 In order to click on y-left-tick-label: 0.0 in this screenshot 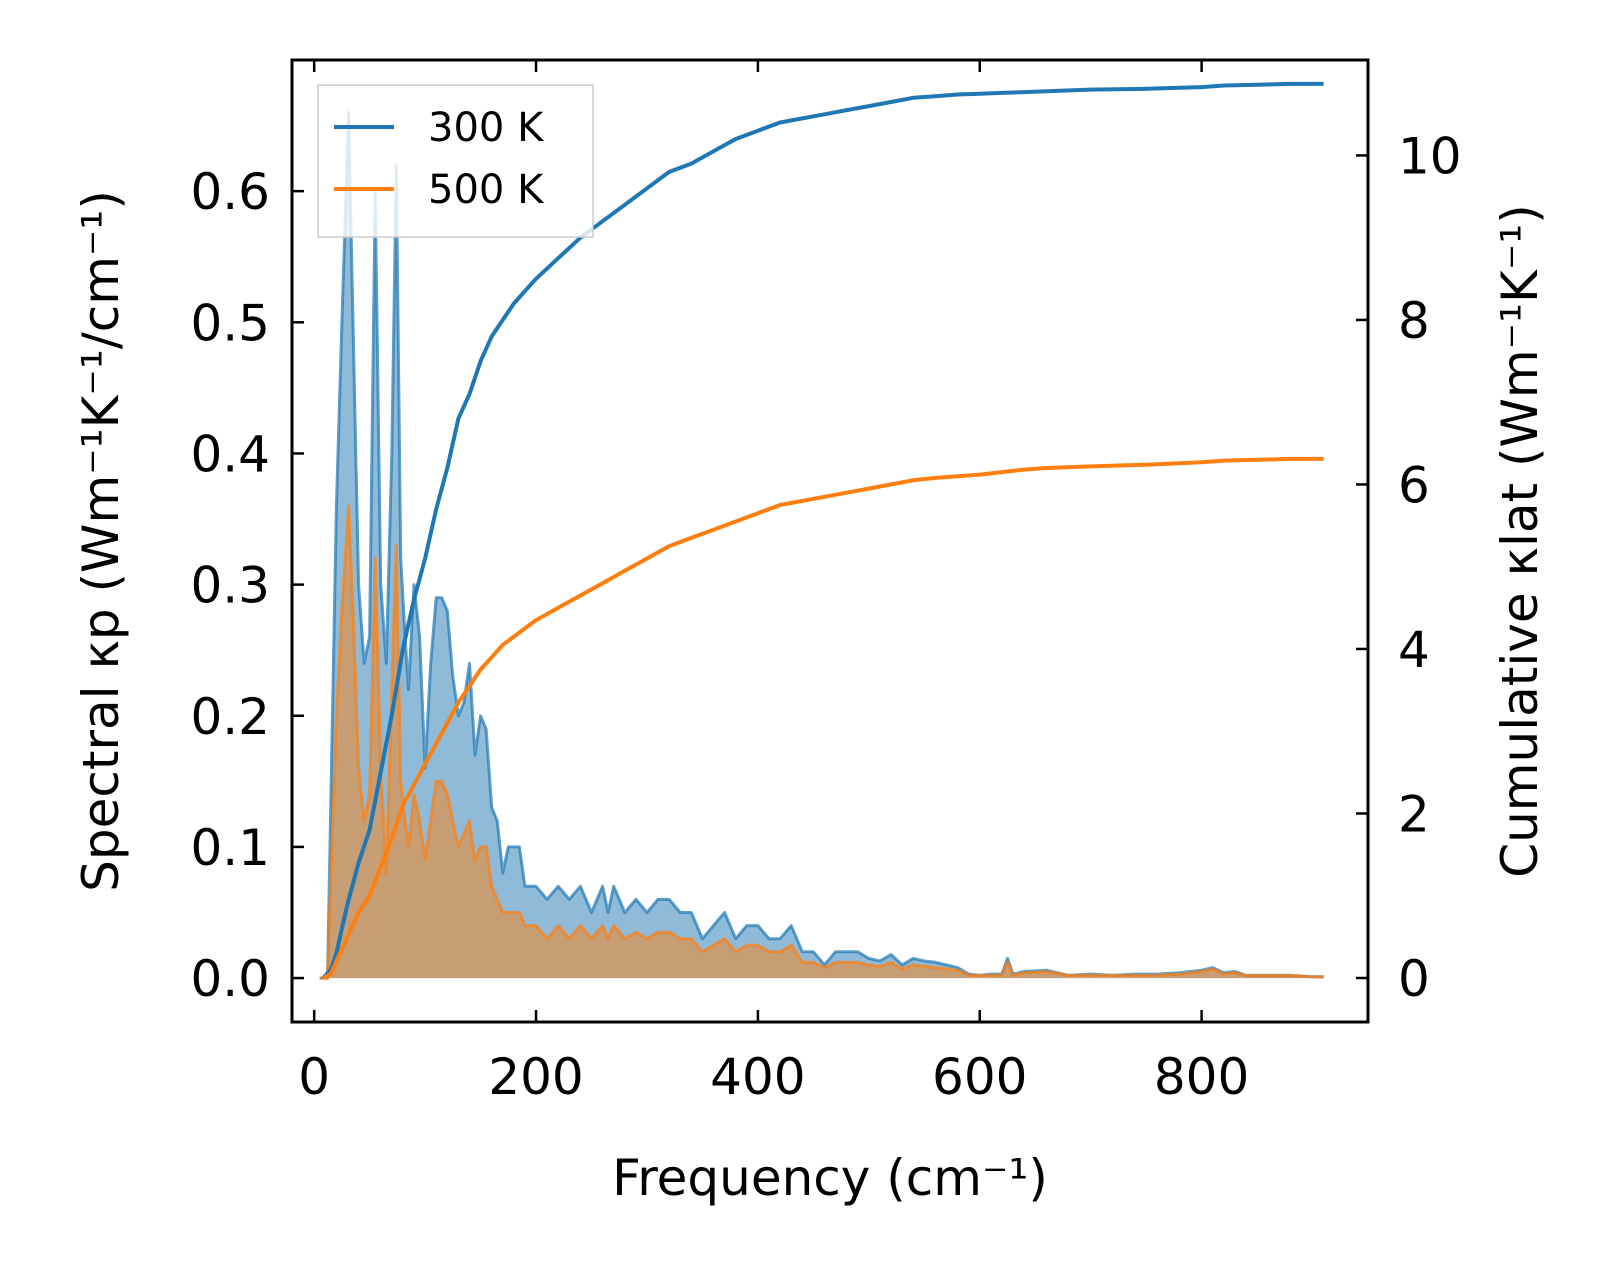, I will do `click(230, 979)`.